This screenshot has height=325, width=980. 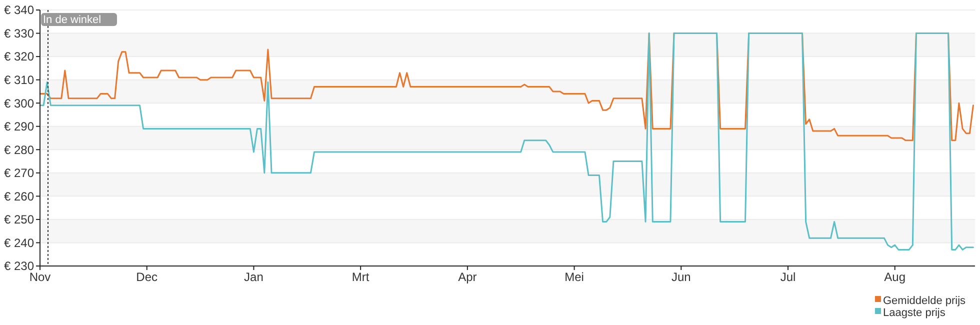 I want to click on y-tick-label: € 340, so click(x=19, y=10).